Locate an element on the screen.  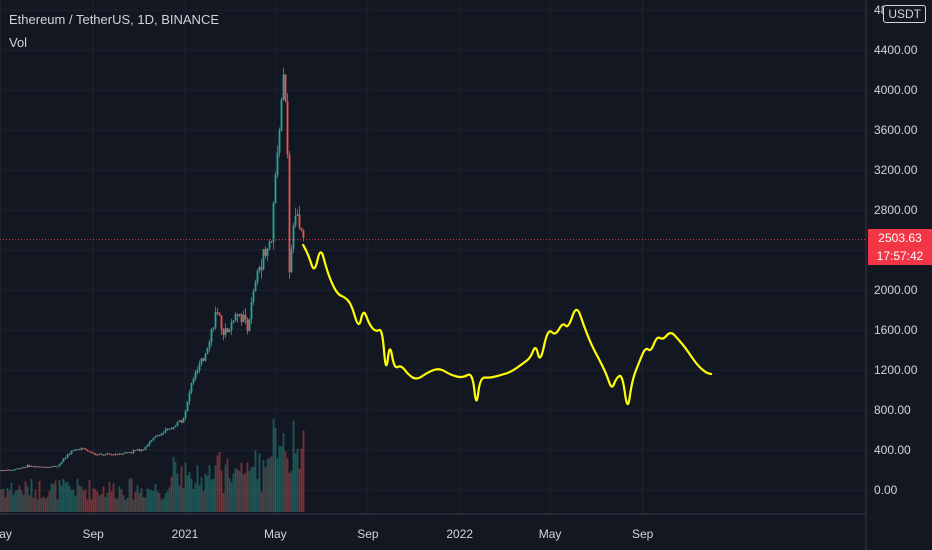
y-tick-label: 0.00 is located at coordinates (886, 490).